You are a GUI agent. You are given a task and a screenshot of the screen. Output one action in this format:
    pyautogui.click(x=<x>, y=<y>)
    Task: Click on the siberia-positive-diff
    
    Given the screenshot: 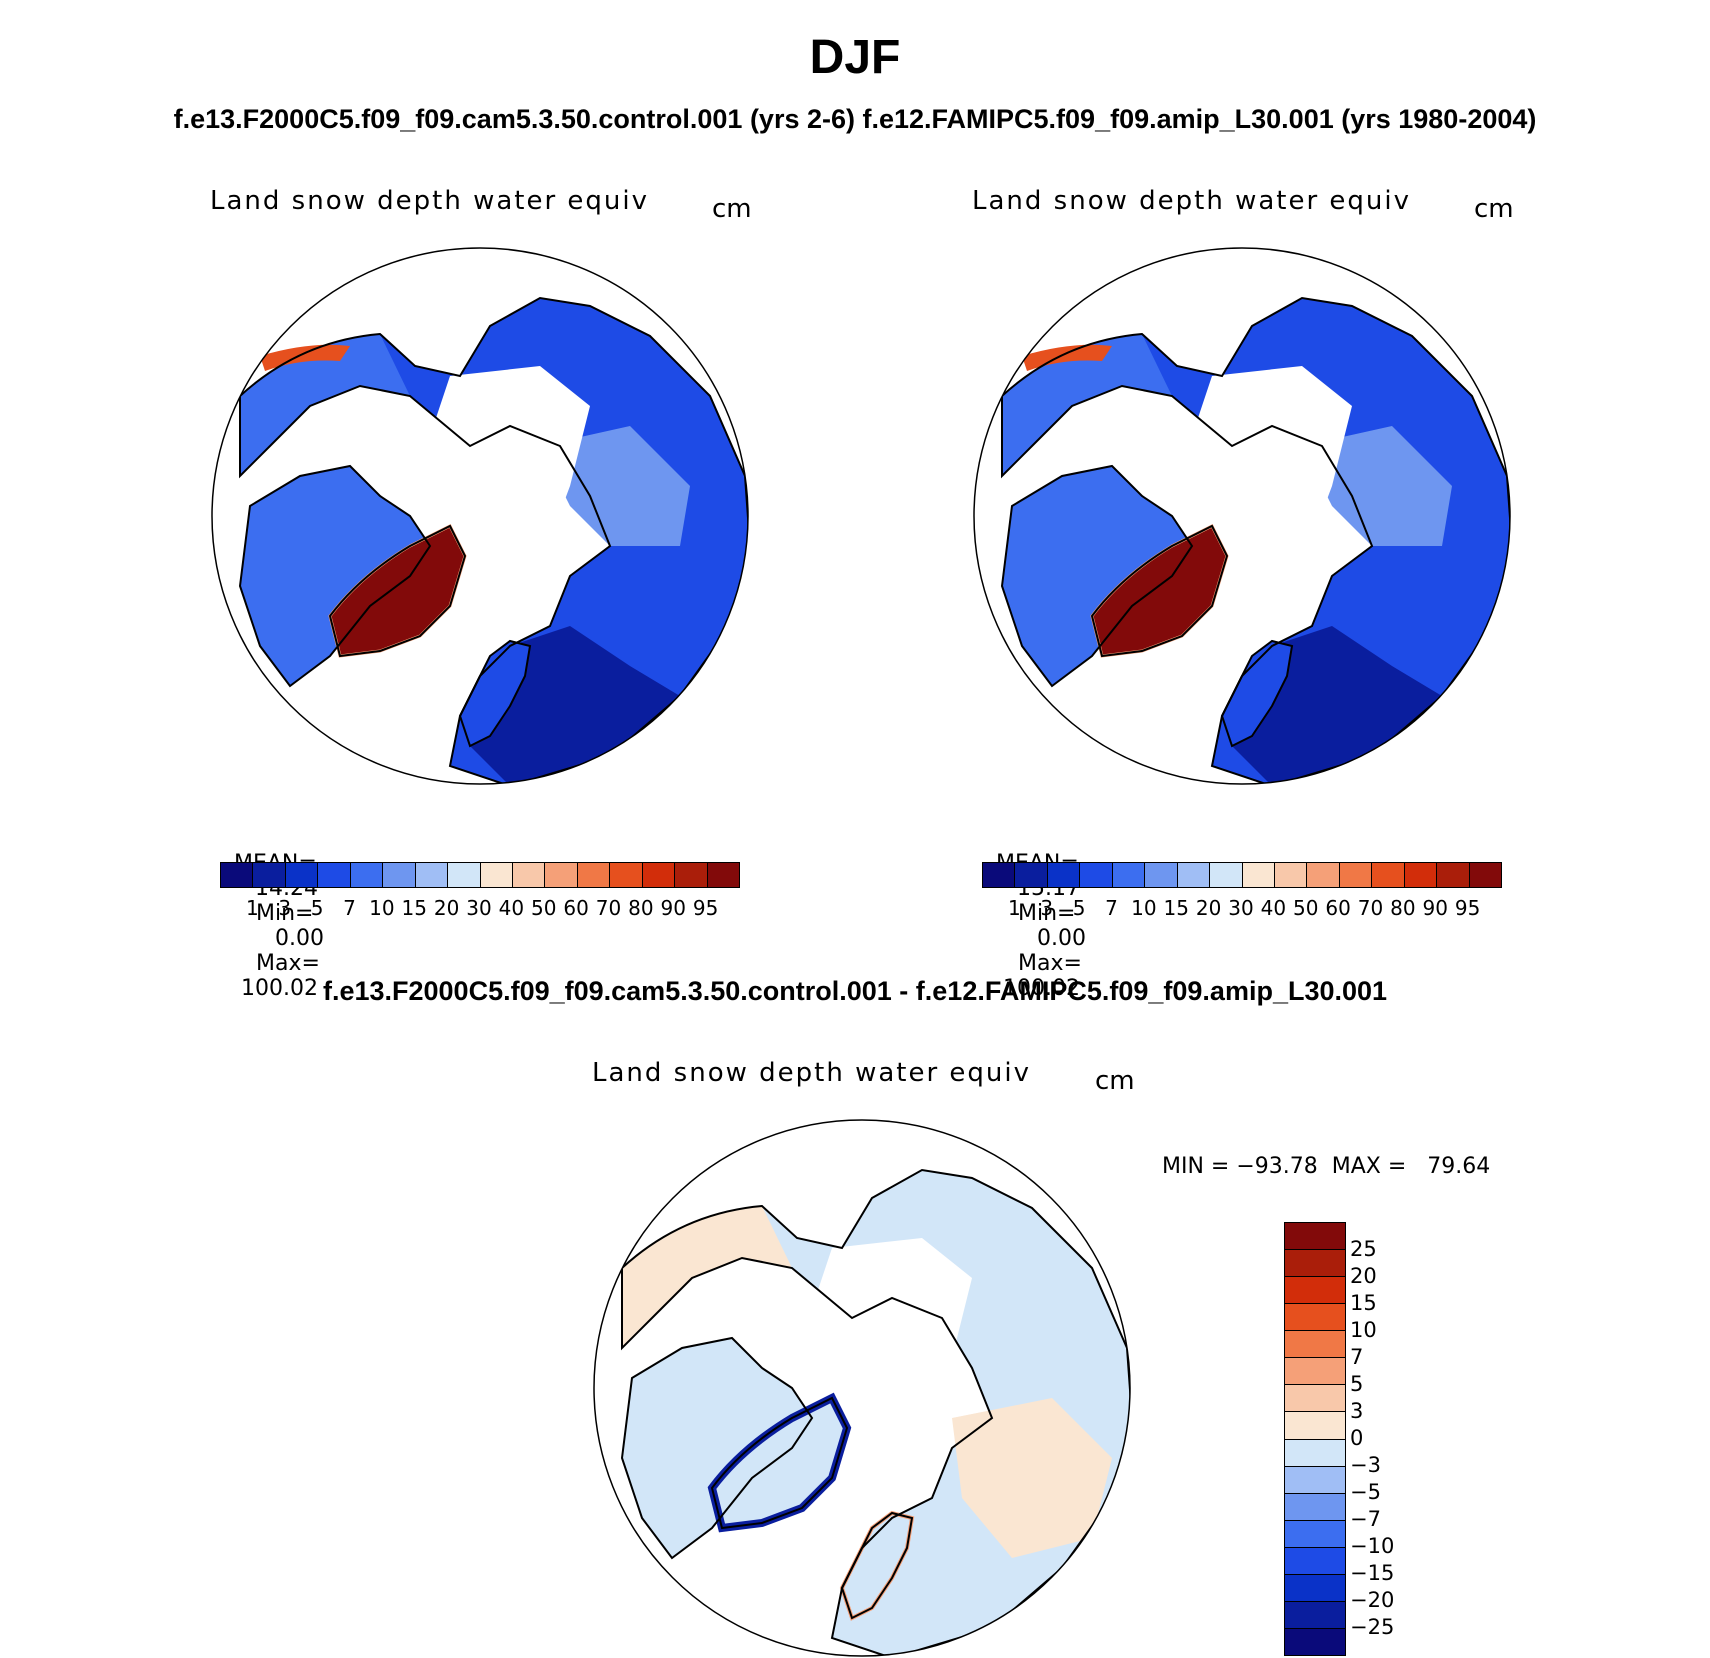 What is the action you would take?
    pyautogui.click(x=1032, y=1478)
    